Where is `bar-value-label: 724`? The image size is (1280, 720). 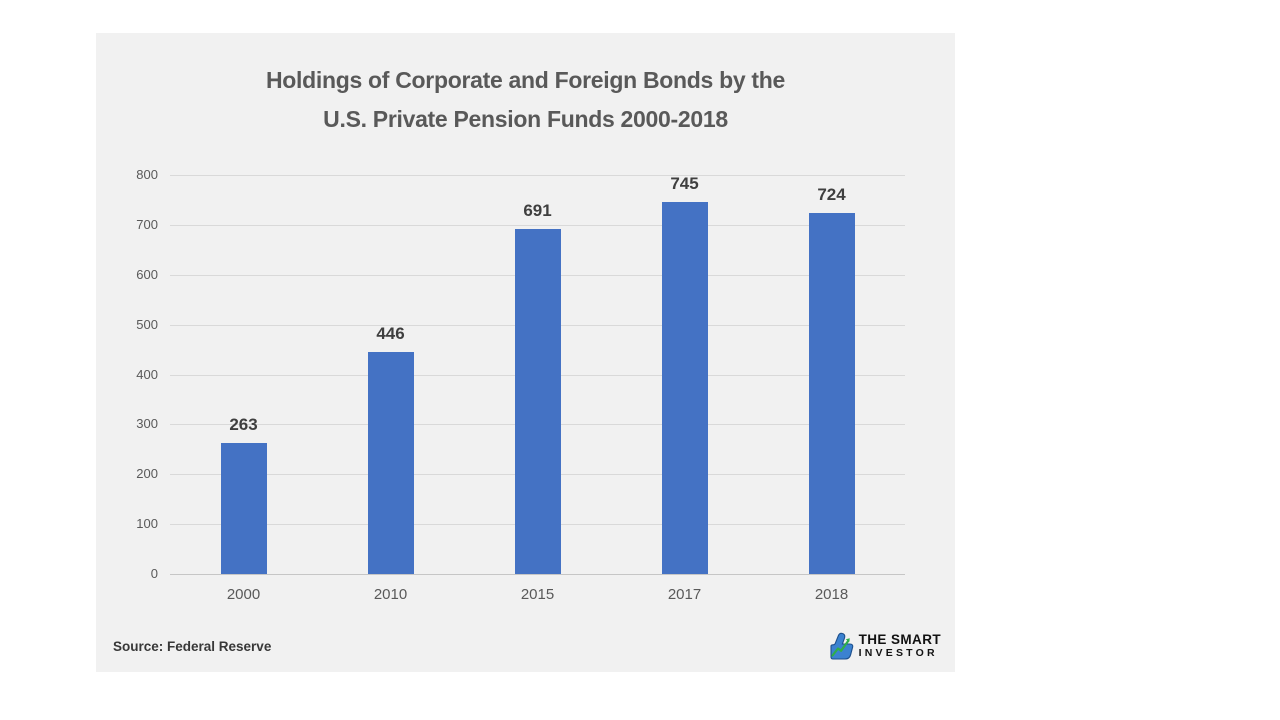
bar-value-label: 724 is located at coordinates (831, 194).